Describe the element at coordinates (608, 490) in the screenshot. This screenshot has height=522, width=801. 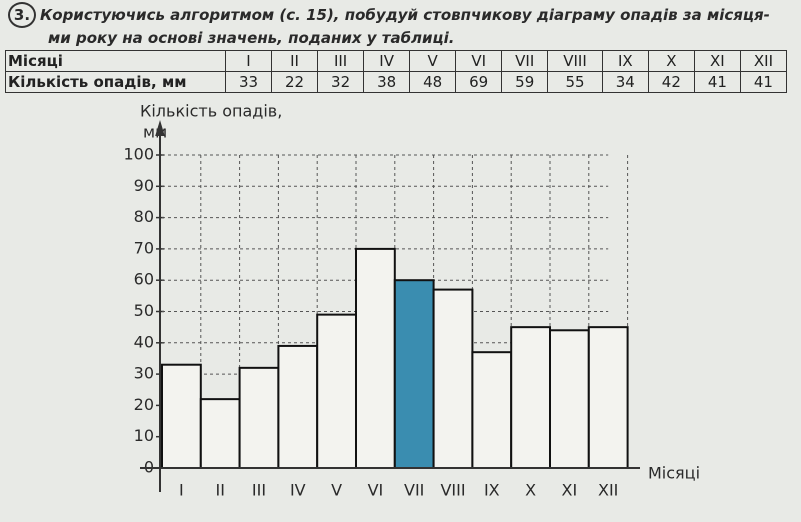
I see `x-tick-label: XII` at that location.